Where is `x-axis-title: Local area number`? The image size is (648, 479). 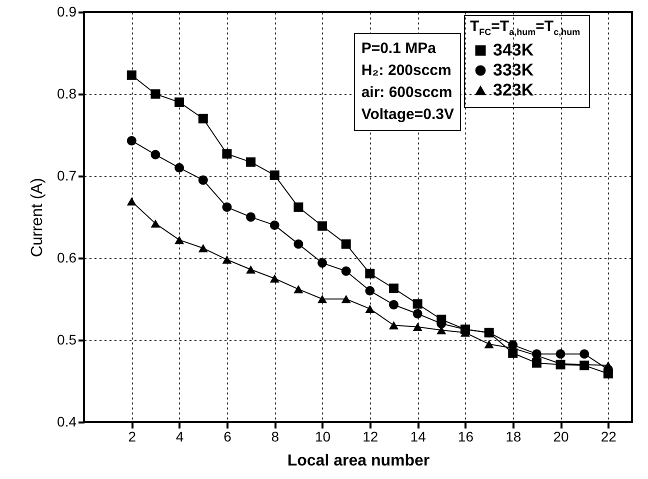 x-axis-title: Local area number is located at coordinates (358, 461).